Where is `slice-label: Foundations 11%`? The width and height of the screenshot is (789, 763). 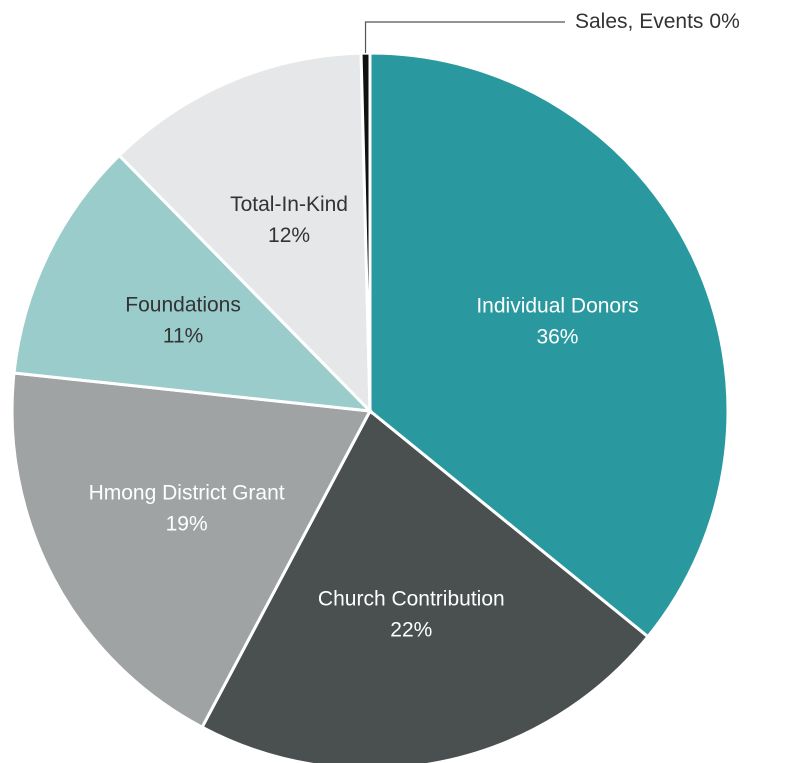 slice-label: Foundations 11% is located at coordinates (183, 320).